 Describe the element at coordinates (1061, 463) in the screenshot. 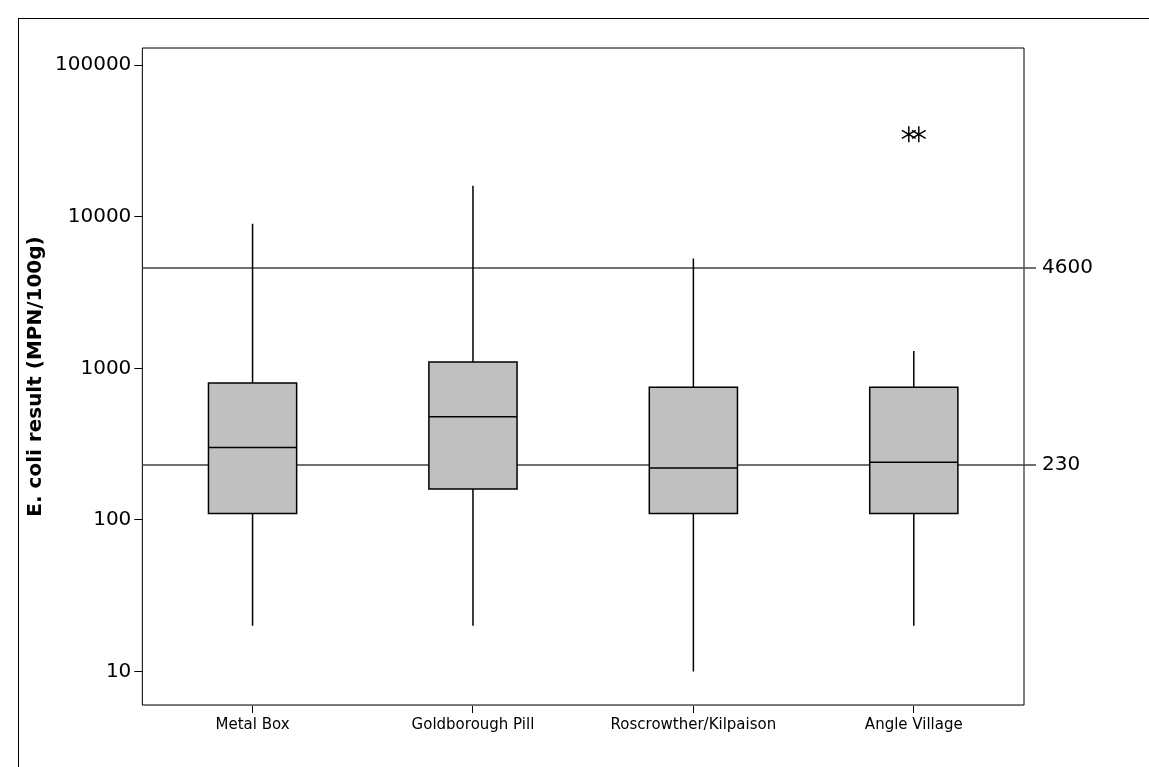

I see `ref-line-label: 230` at that location.